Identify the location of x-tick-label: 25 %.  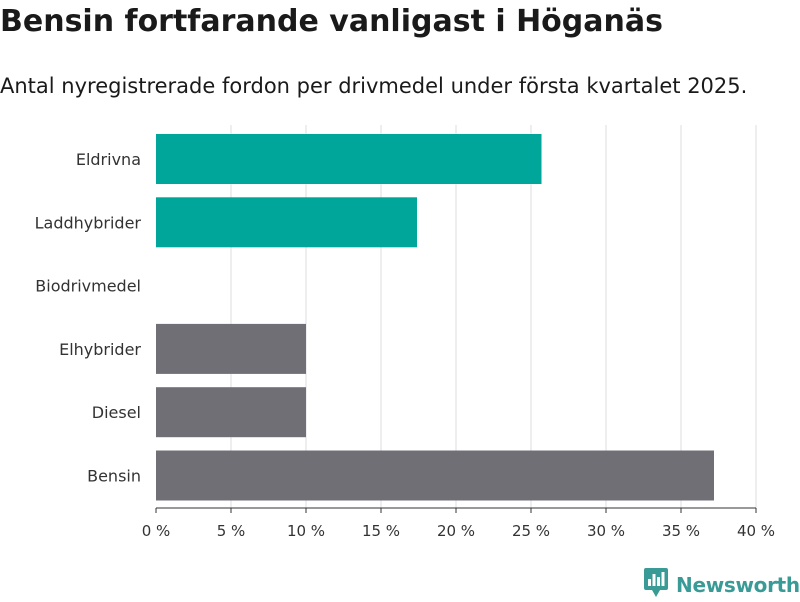
(531, 531).